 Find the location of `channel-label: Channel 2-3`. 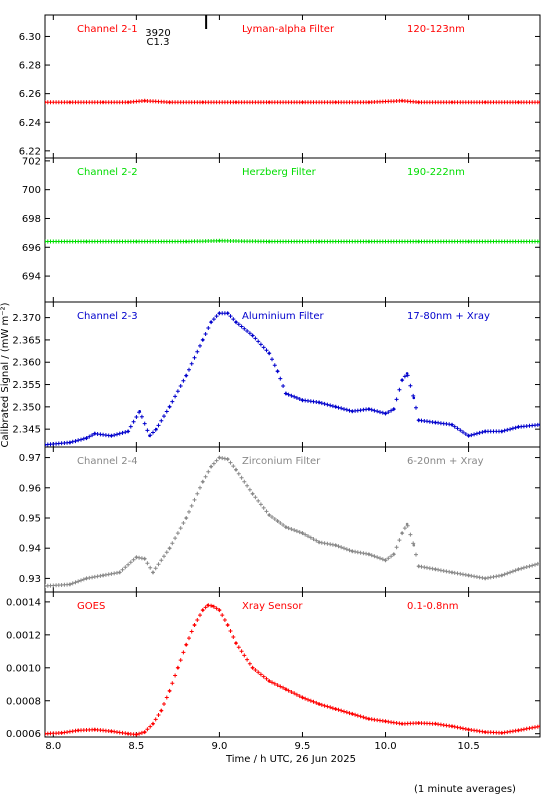

channel-label: Channel 2-3 is located at coordinates (107, 316).